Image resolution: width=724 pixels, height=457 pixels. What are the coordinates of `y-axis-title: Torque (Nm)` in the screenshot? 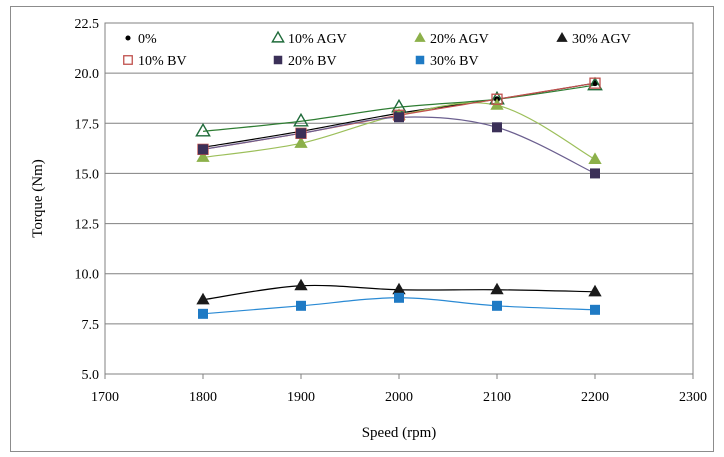 It's located at (38, 198).